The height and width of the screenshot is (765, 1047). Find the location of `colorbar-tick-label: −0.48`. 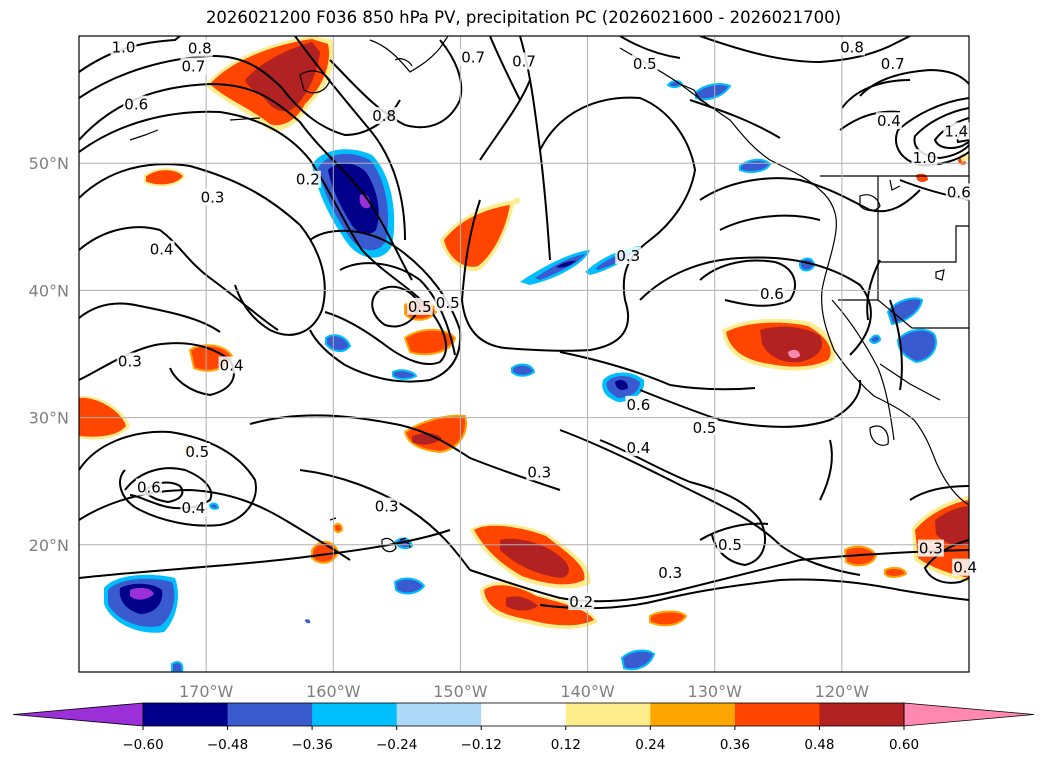

colorbar-tick-label: −0.48 is located at coordinates (227, 745).